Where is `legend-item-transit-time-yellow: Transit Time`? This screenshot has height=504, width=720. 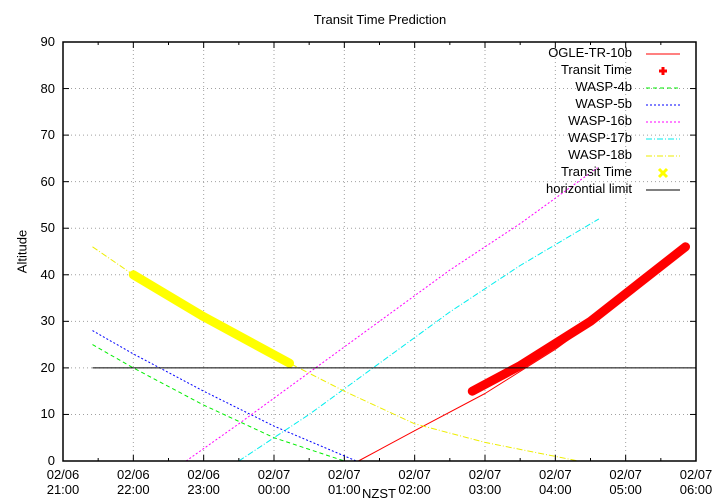
legend-item-transit-time-yellow: Transit Time is located at coordinates (596, 171).